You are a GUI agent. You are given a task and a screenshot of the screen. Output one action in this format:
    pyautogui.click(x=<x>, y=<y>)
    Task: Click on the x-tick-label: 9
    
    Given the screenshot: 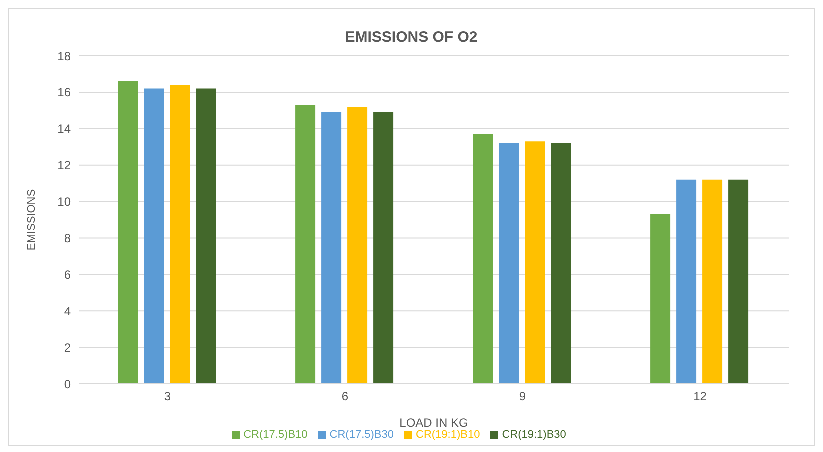 What is the action you would take?
    pyautogui.click(x=522, y=397)
    